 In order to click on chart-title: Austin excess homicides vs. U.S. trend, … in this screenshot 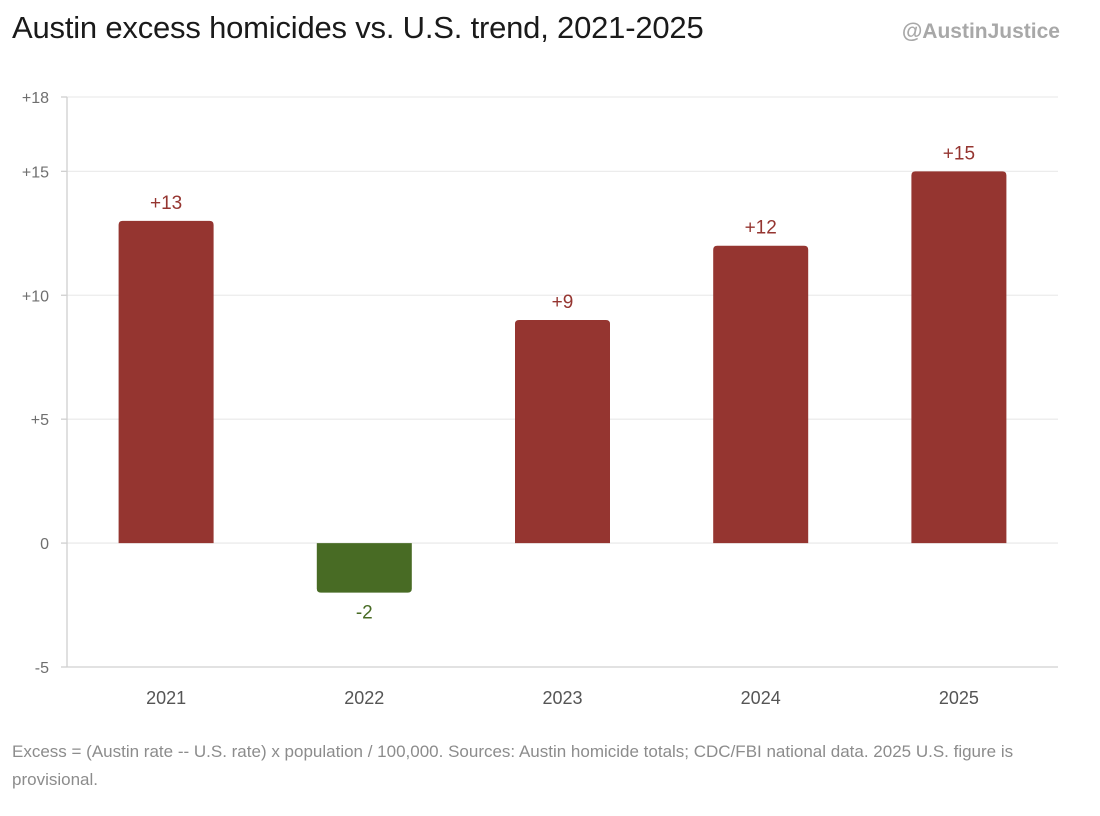, I will do `click(358, 27)`.